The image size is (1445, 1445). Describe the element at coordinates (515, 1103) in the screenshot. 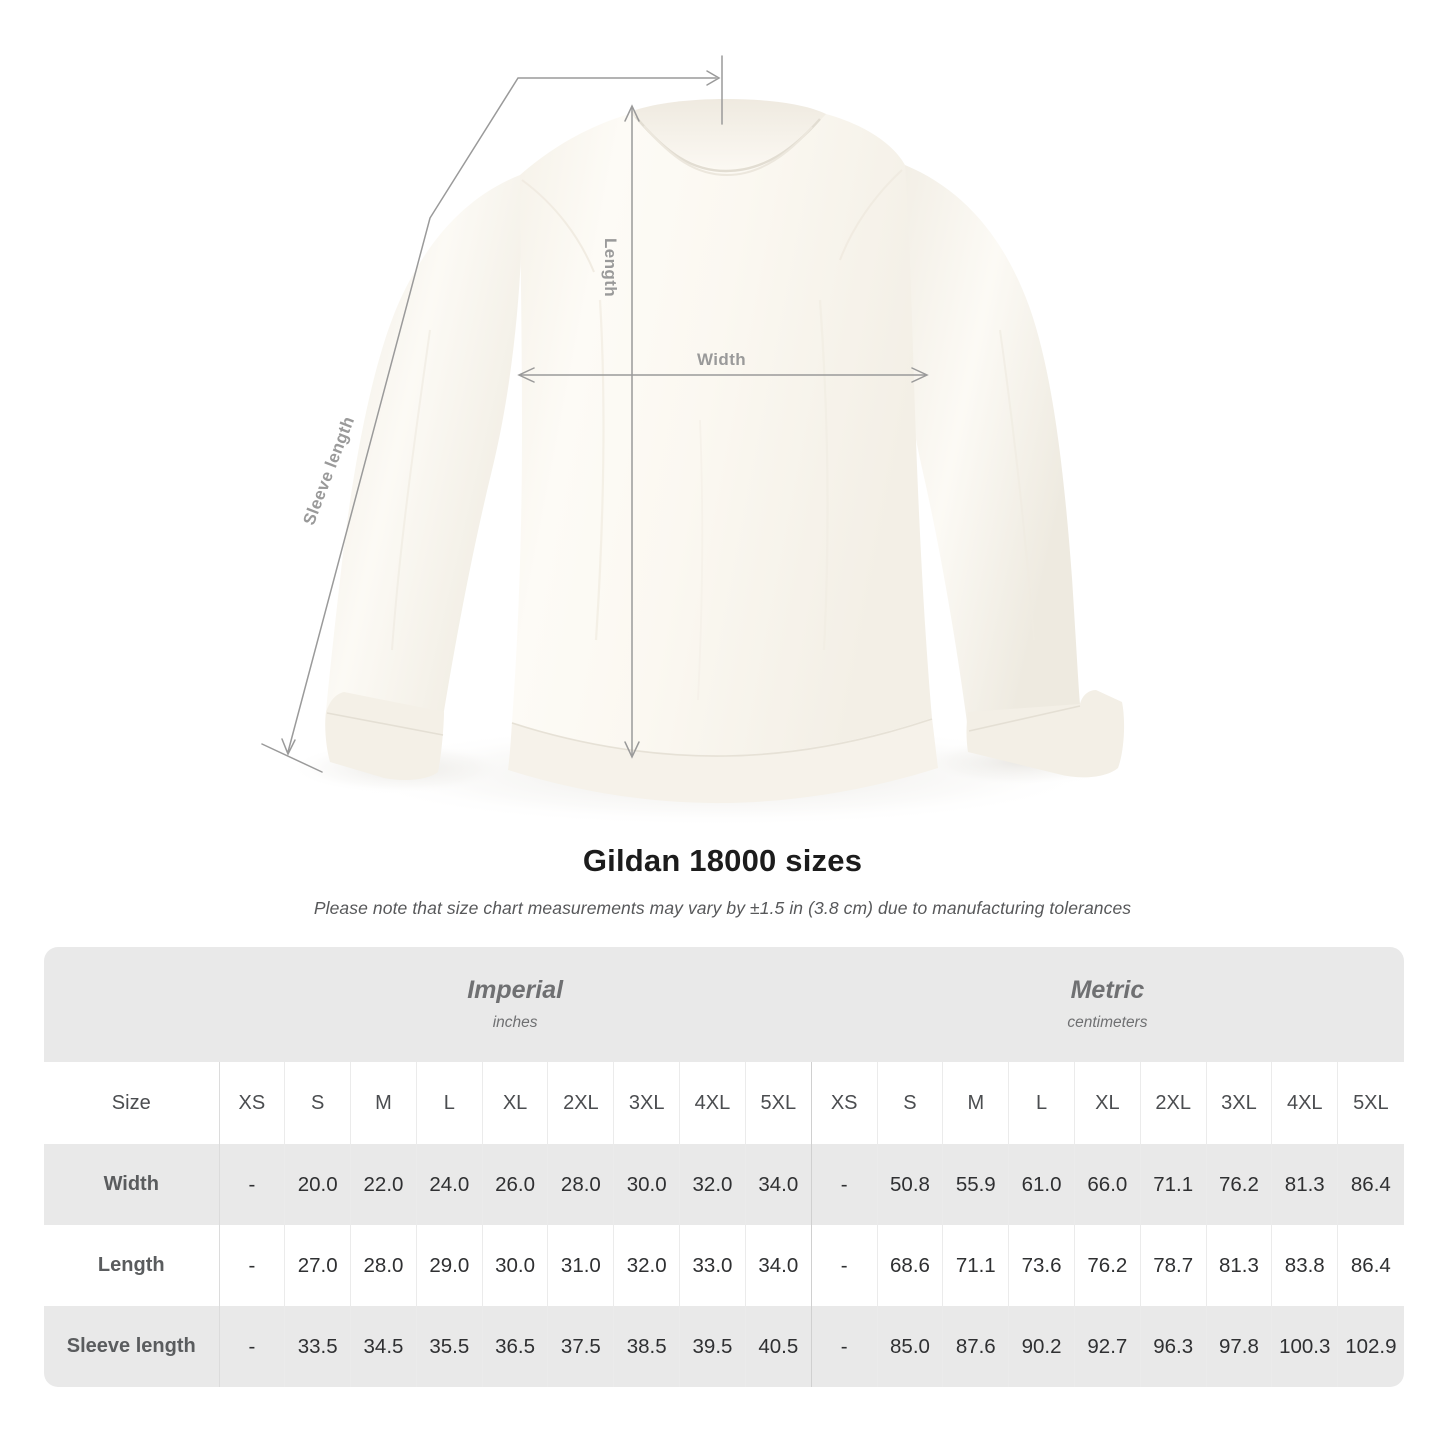

I see `header-cell-imperial-xl: XL` at that location.